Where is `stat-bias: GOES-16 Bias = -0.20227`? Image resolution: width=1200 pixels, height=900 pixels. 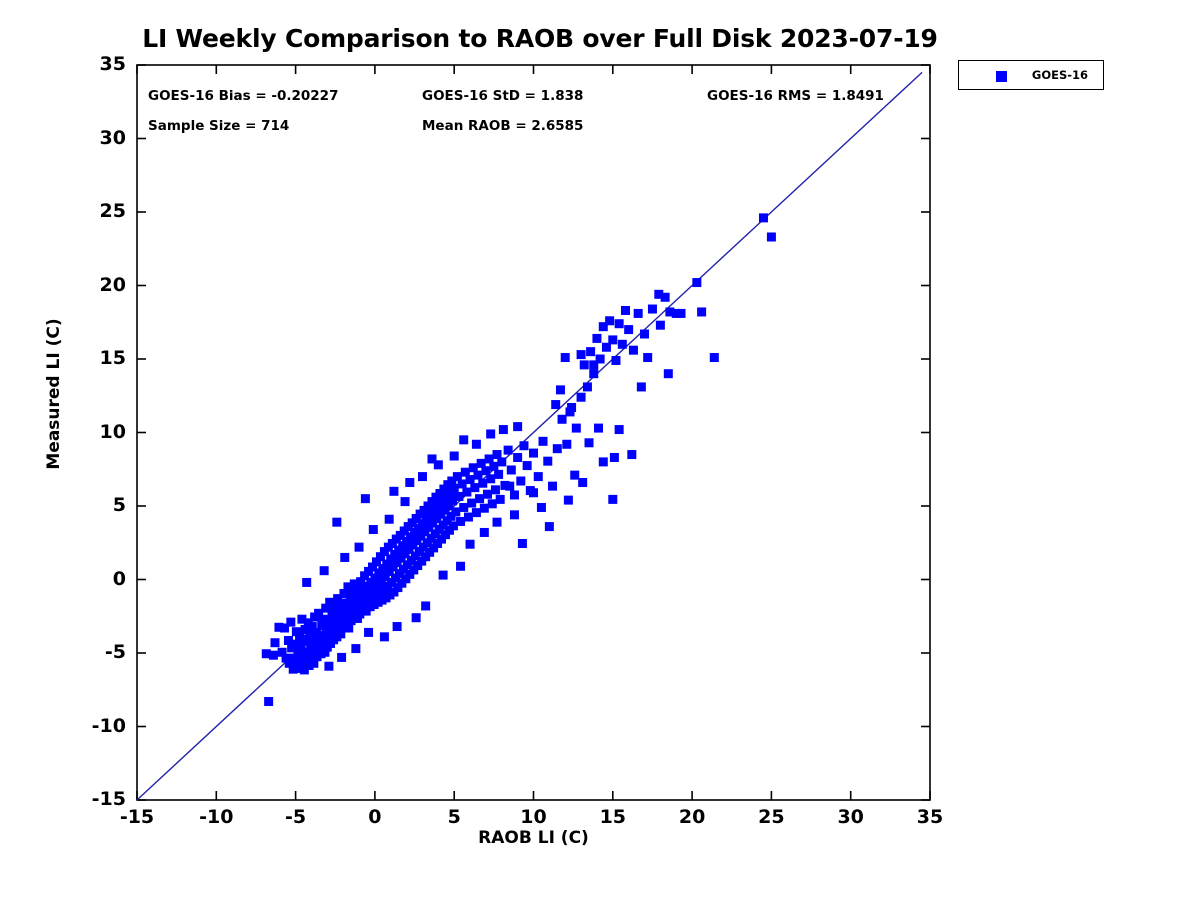
stat-bias: GOES-16 Bias = -0.20227 is located at coordinates (243, 96).